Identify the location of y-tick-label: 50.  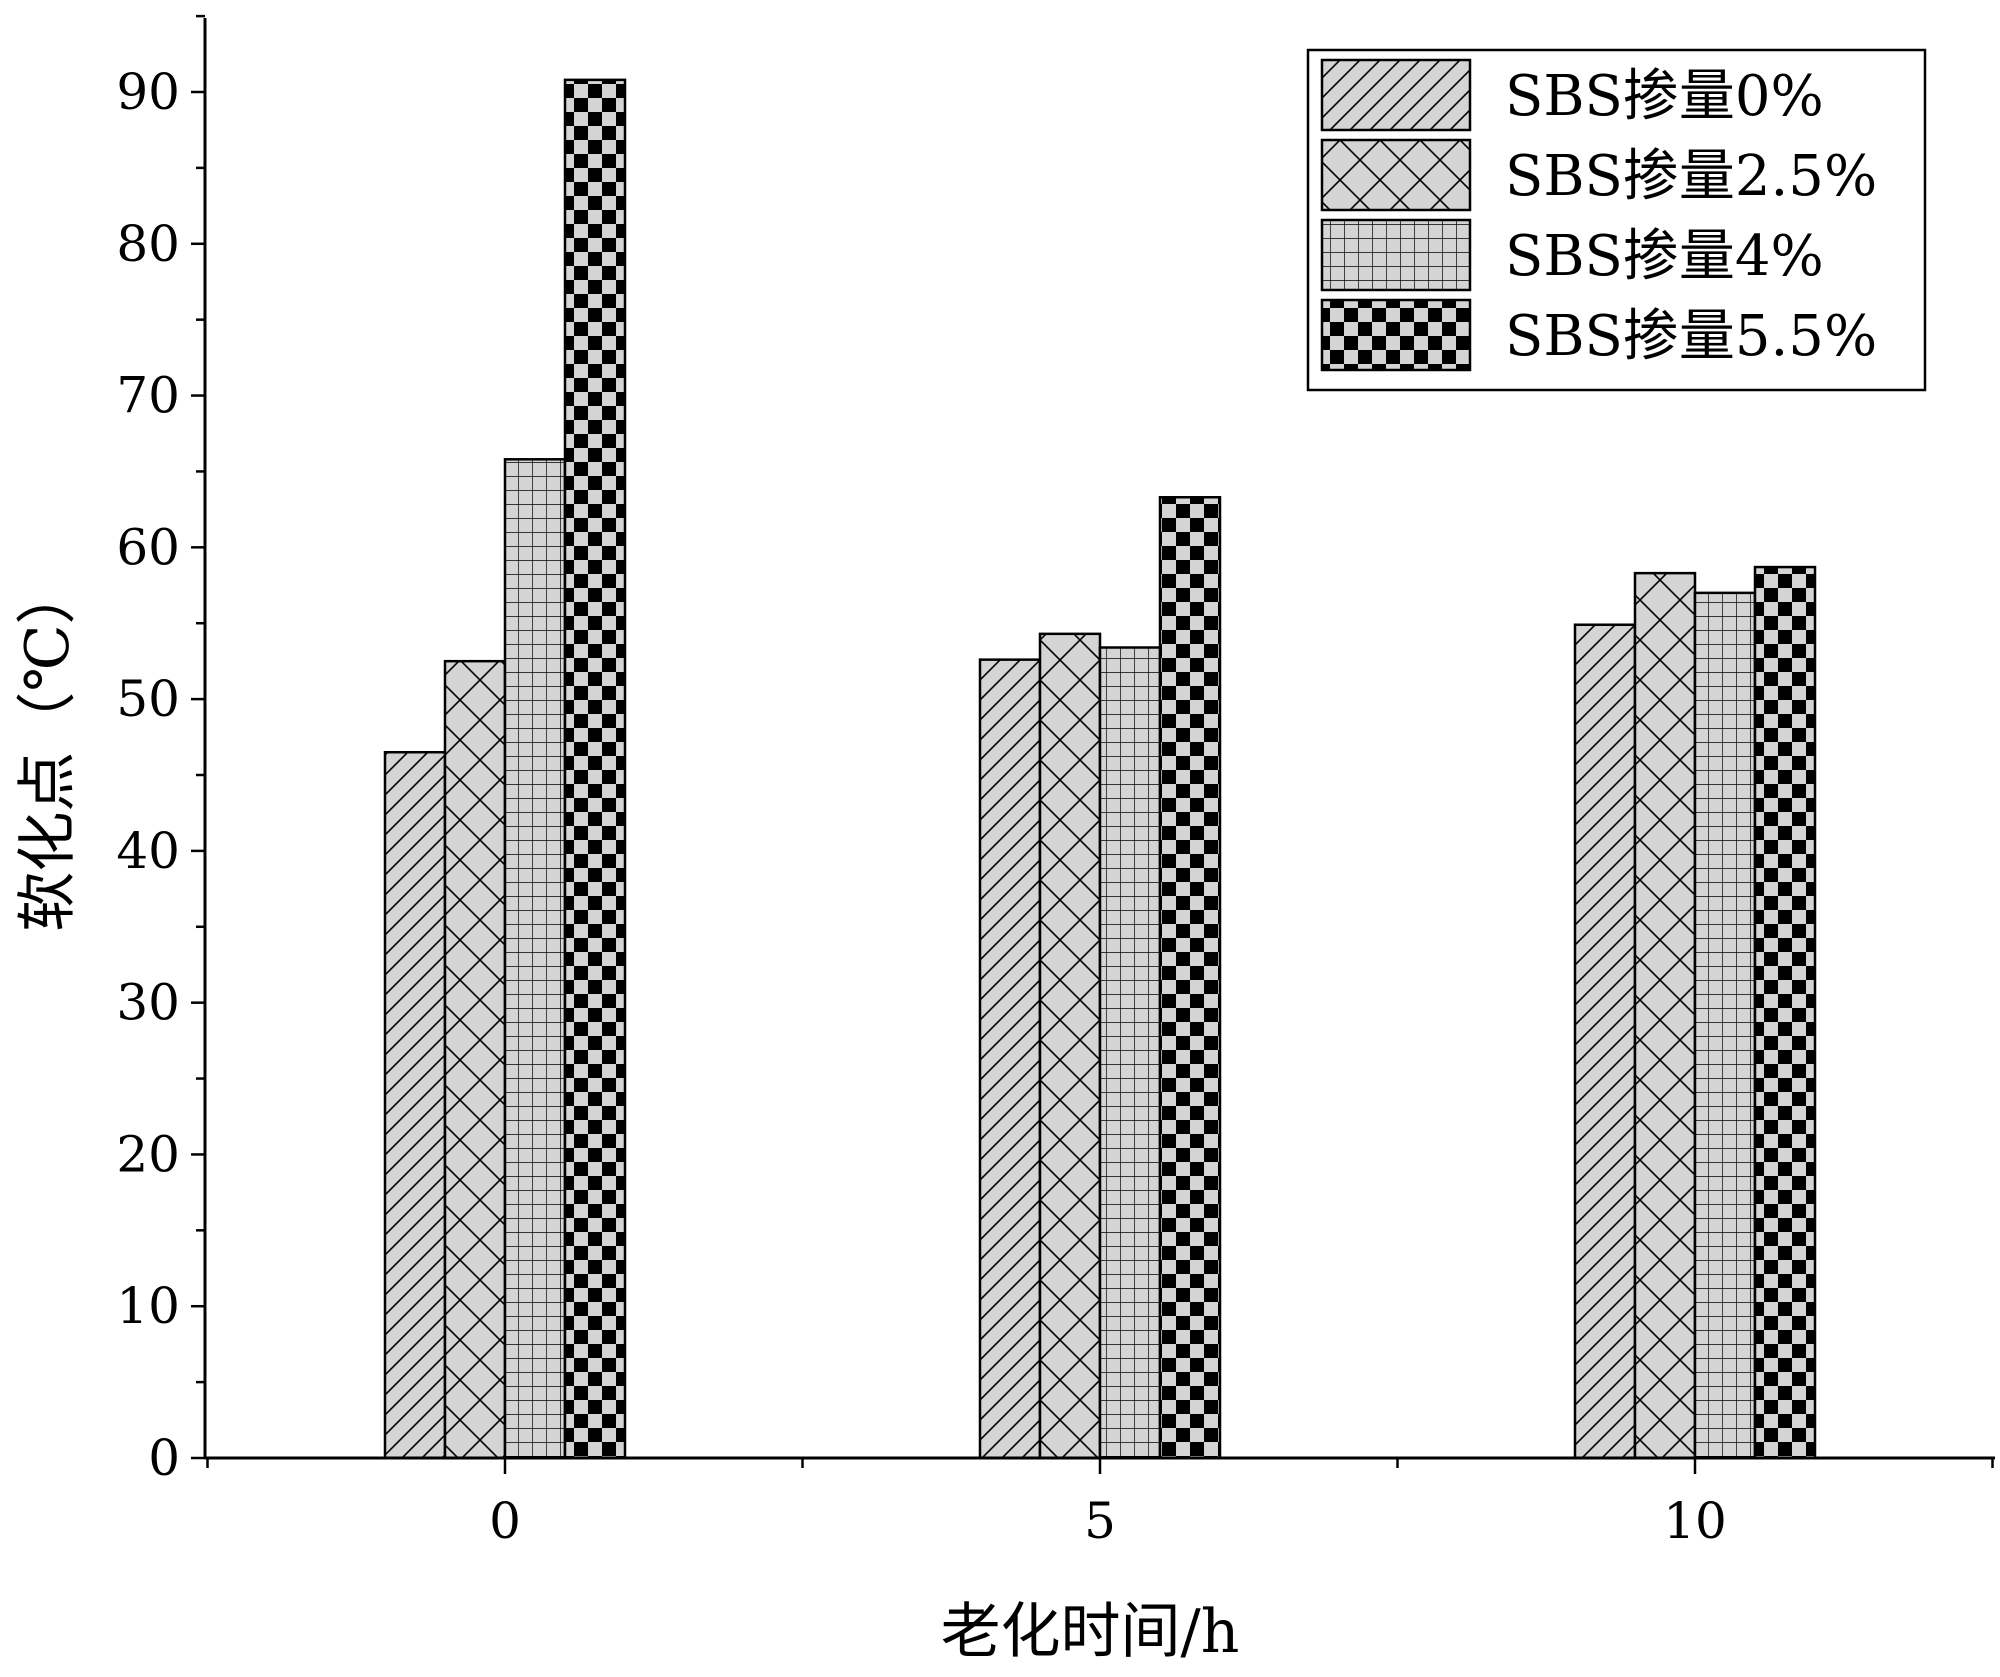
(148, 699).